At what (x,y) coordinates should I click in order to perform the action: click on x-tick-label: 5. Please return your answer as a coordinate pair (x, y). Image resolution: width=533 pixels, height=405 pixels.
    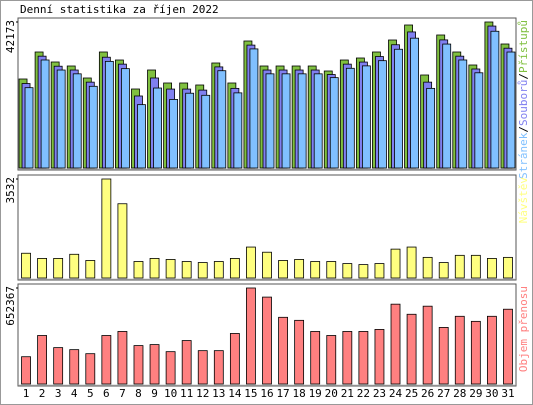
    Looking at the image, I should click on (90, 393).